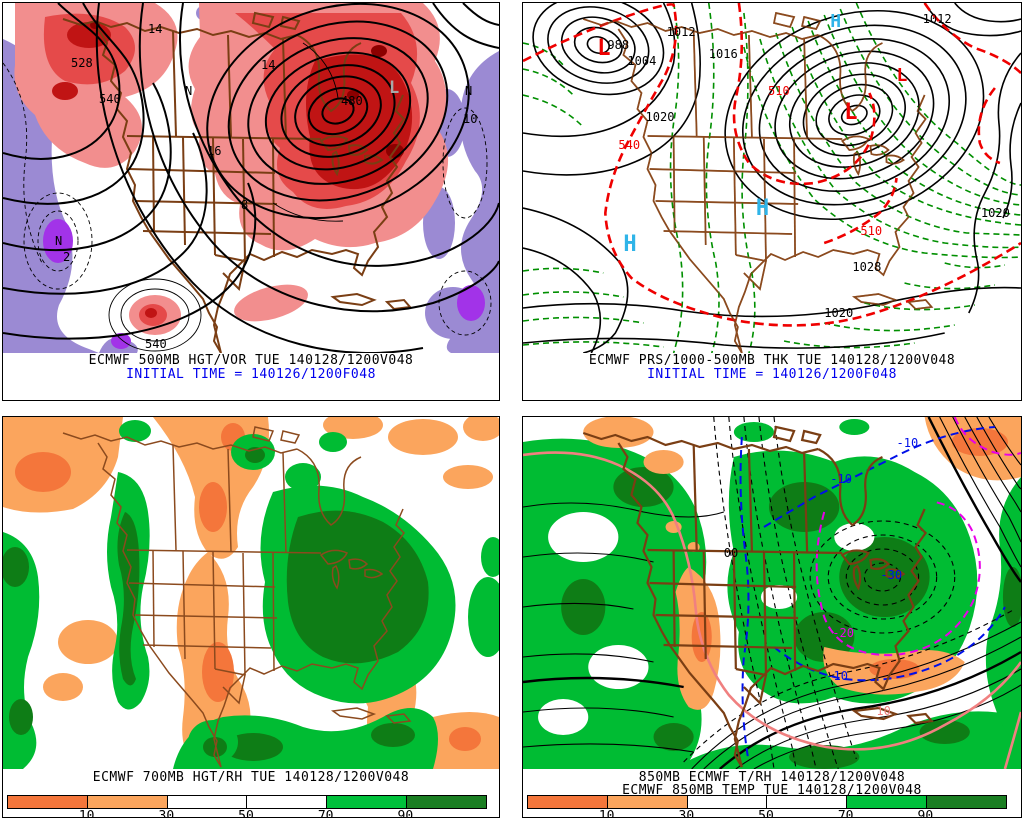 This screenshot has height=819, width=1024. Describe the element at coordinates (251, 360) in the screenshot. I see `caption-500mb: ECMWF 500MB HGT/VOR TUE 140128/1200V048` at that location.